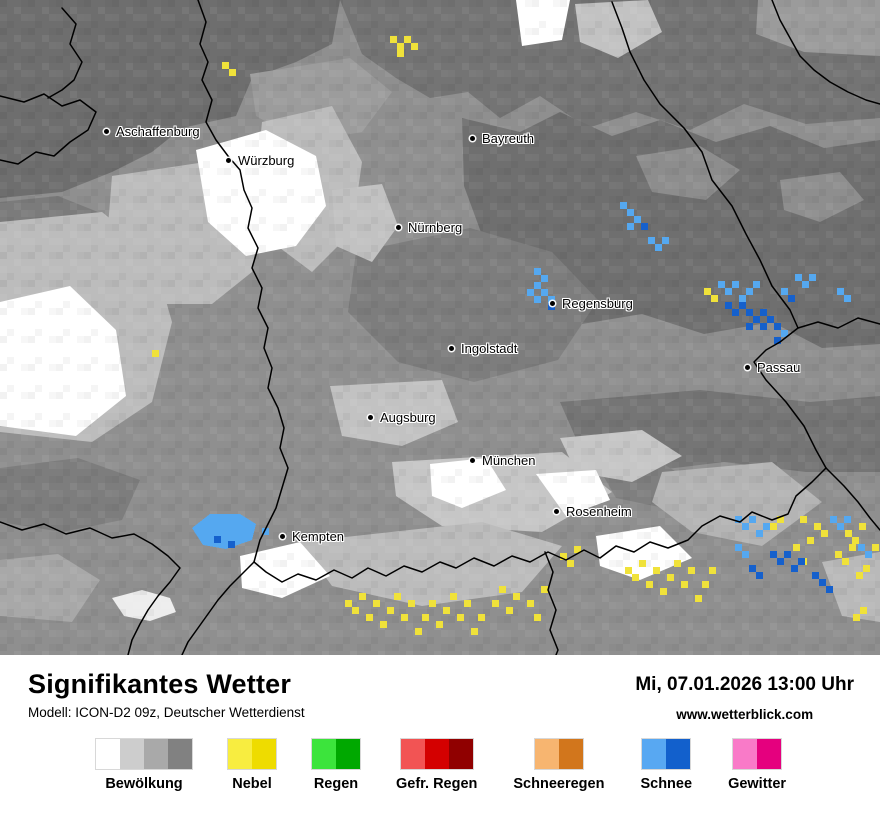 The width and height of the screenshot is (880, 830). I want to click on website-link: www.wetterblick.com, so click(745, 714).